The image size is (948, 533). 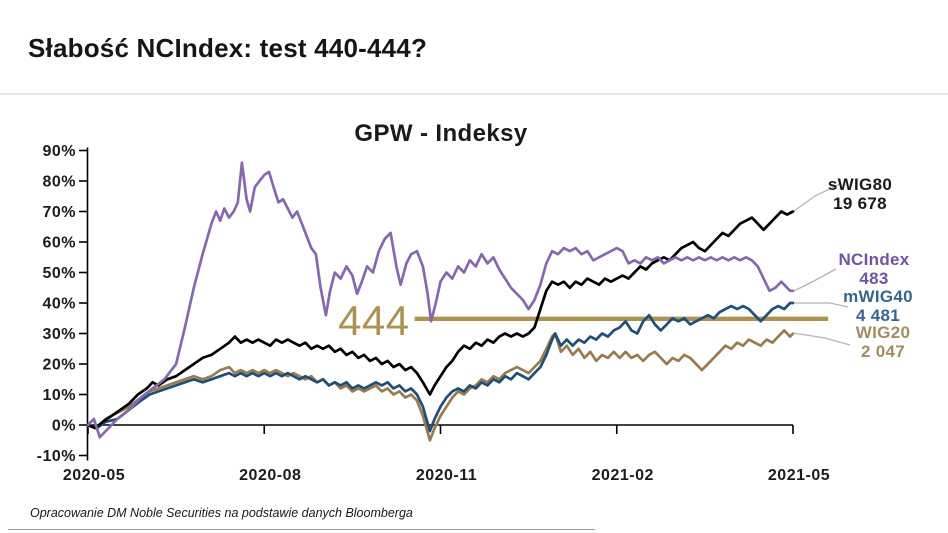 What do you see at coordinates (64, 426) in the screenshot?
I see `y-axis-tick-label: 0%` at bounding box center [64, 426].